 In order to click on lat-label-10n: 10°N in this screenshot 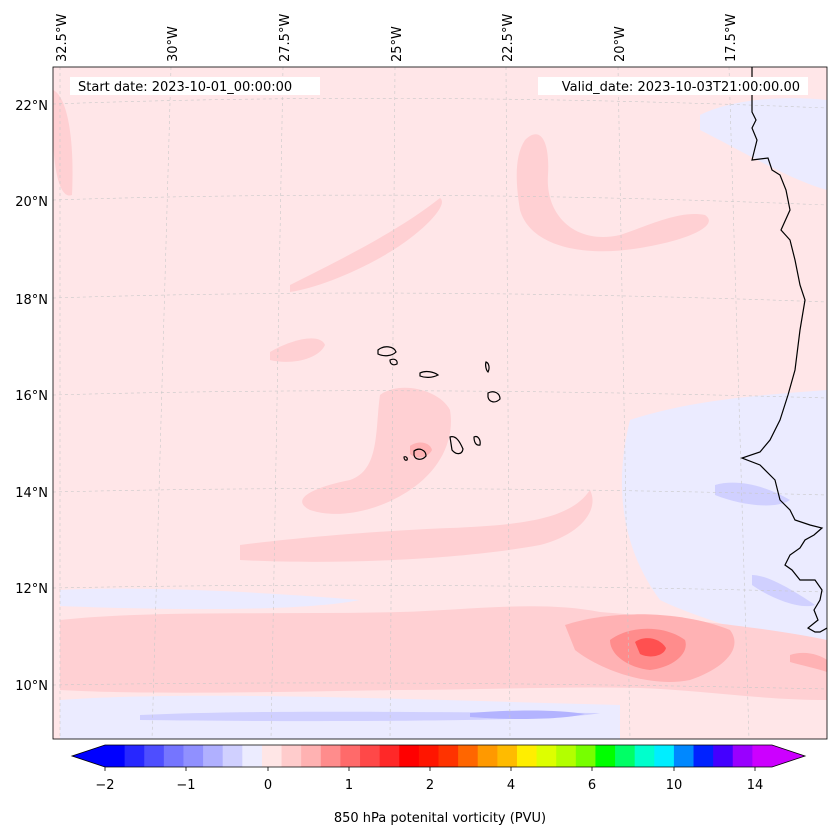, I will do `click(31, 686)`.